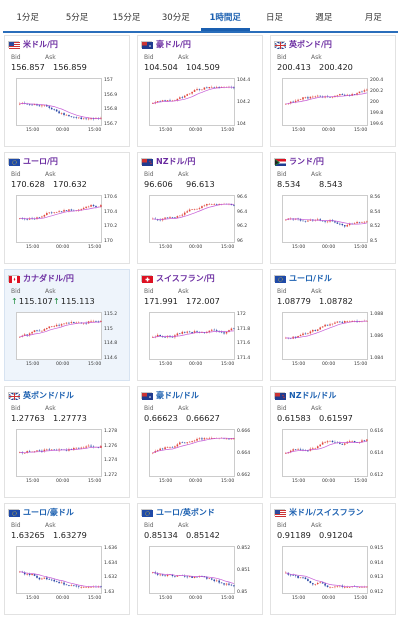 The height and width of the screenshot is (617, 400). I want to click on eu-flag-icon, so click(280, 279).